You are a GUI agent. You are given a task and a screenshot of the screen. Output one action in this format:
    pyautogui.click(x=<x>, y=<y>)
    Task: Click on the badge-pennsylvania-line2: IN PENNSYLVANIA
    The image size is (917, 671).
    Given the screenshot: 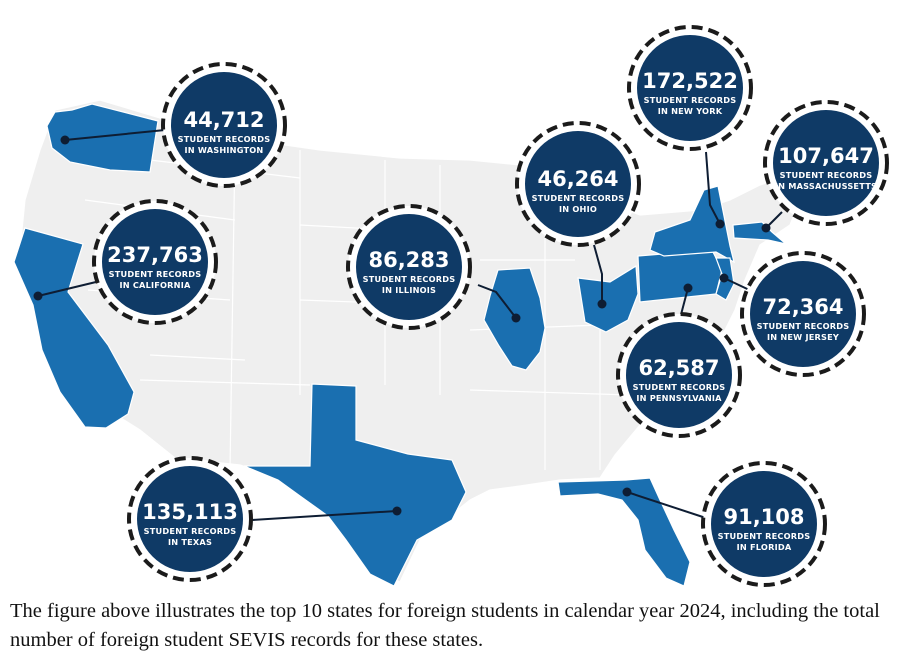 What is the action you would take?
    pyautogui.click(x=679, y=398)
    